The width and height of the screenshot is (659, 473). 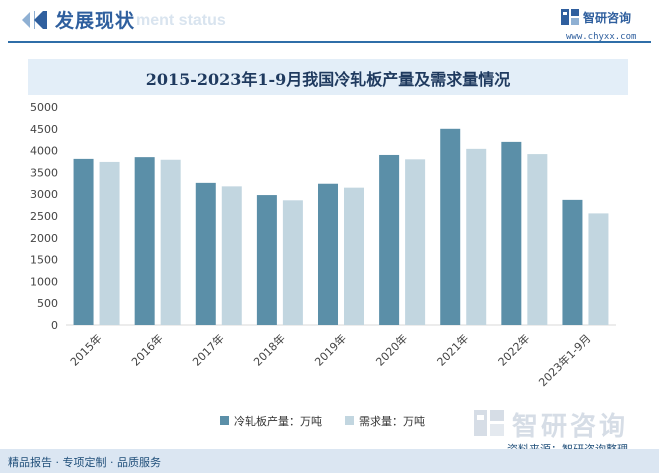 I want to click on x-tick-label: 2018年, so click(x=269, y=349).